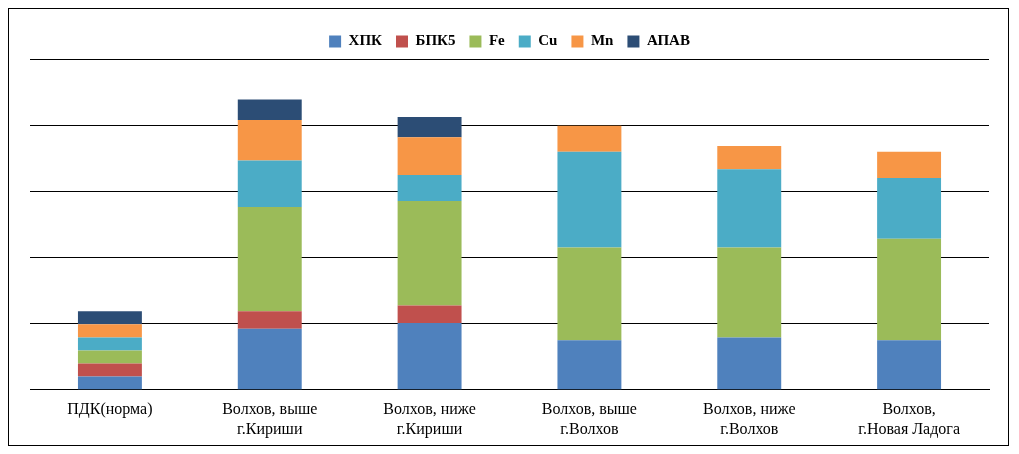  What do you see at coordinates (497, 40) in the screenshot?
I see `legend-label: Fe` at bounding box center [497, 40].